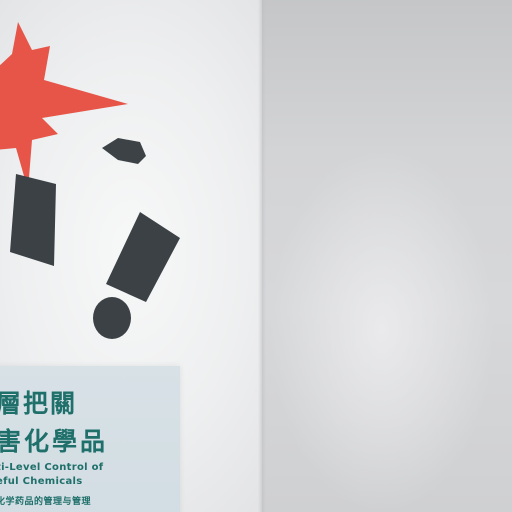 This screenshot has width=512, height=512. What do you see at coordinates (262, 256) in the screenshot?
I see `wall-corner` at bounding box center [262, 256].